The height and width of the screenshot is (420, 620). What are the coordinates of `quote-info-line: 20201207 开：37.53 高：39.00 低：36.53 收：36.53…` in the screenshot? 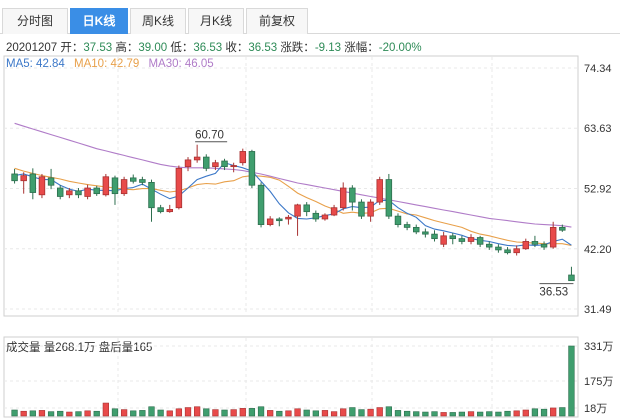 It's located at (214, 47).